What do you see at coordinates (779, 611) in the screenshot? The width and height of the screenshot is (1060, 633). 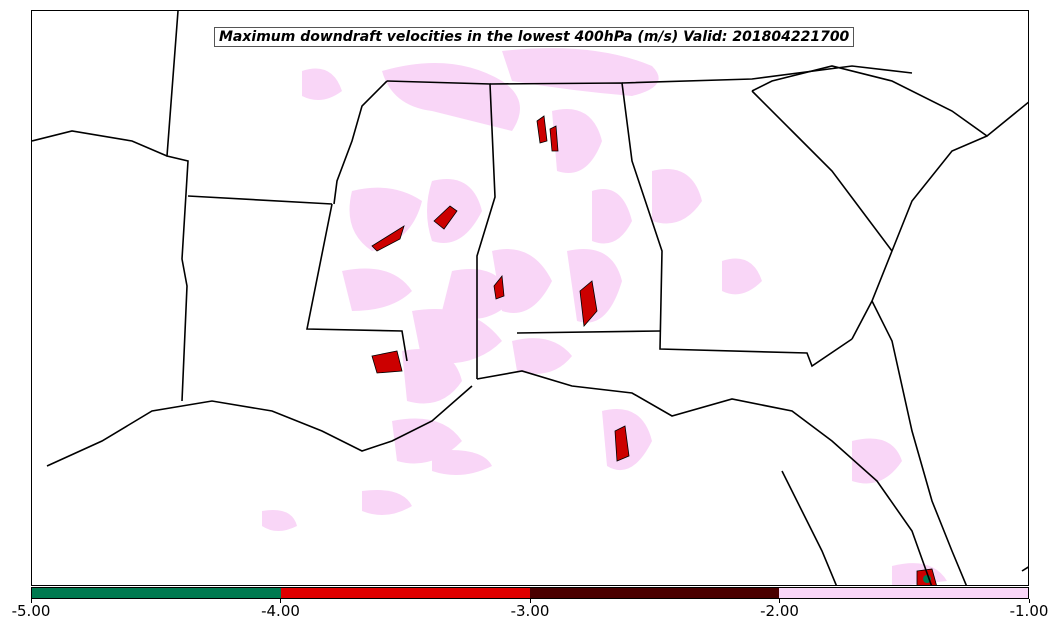 I see `colorbar-tick-label: -2.00` at bounding box center [779, 611].